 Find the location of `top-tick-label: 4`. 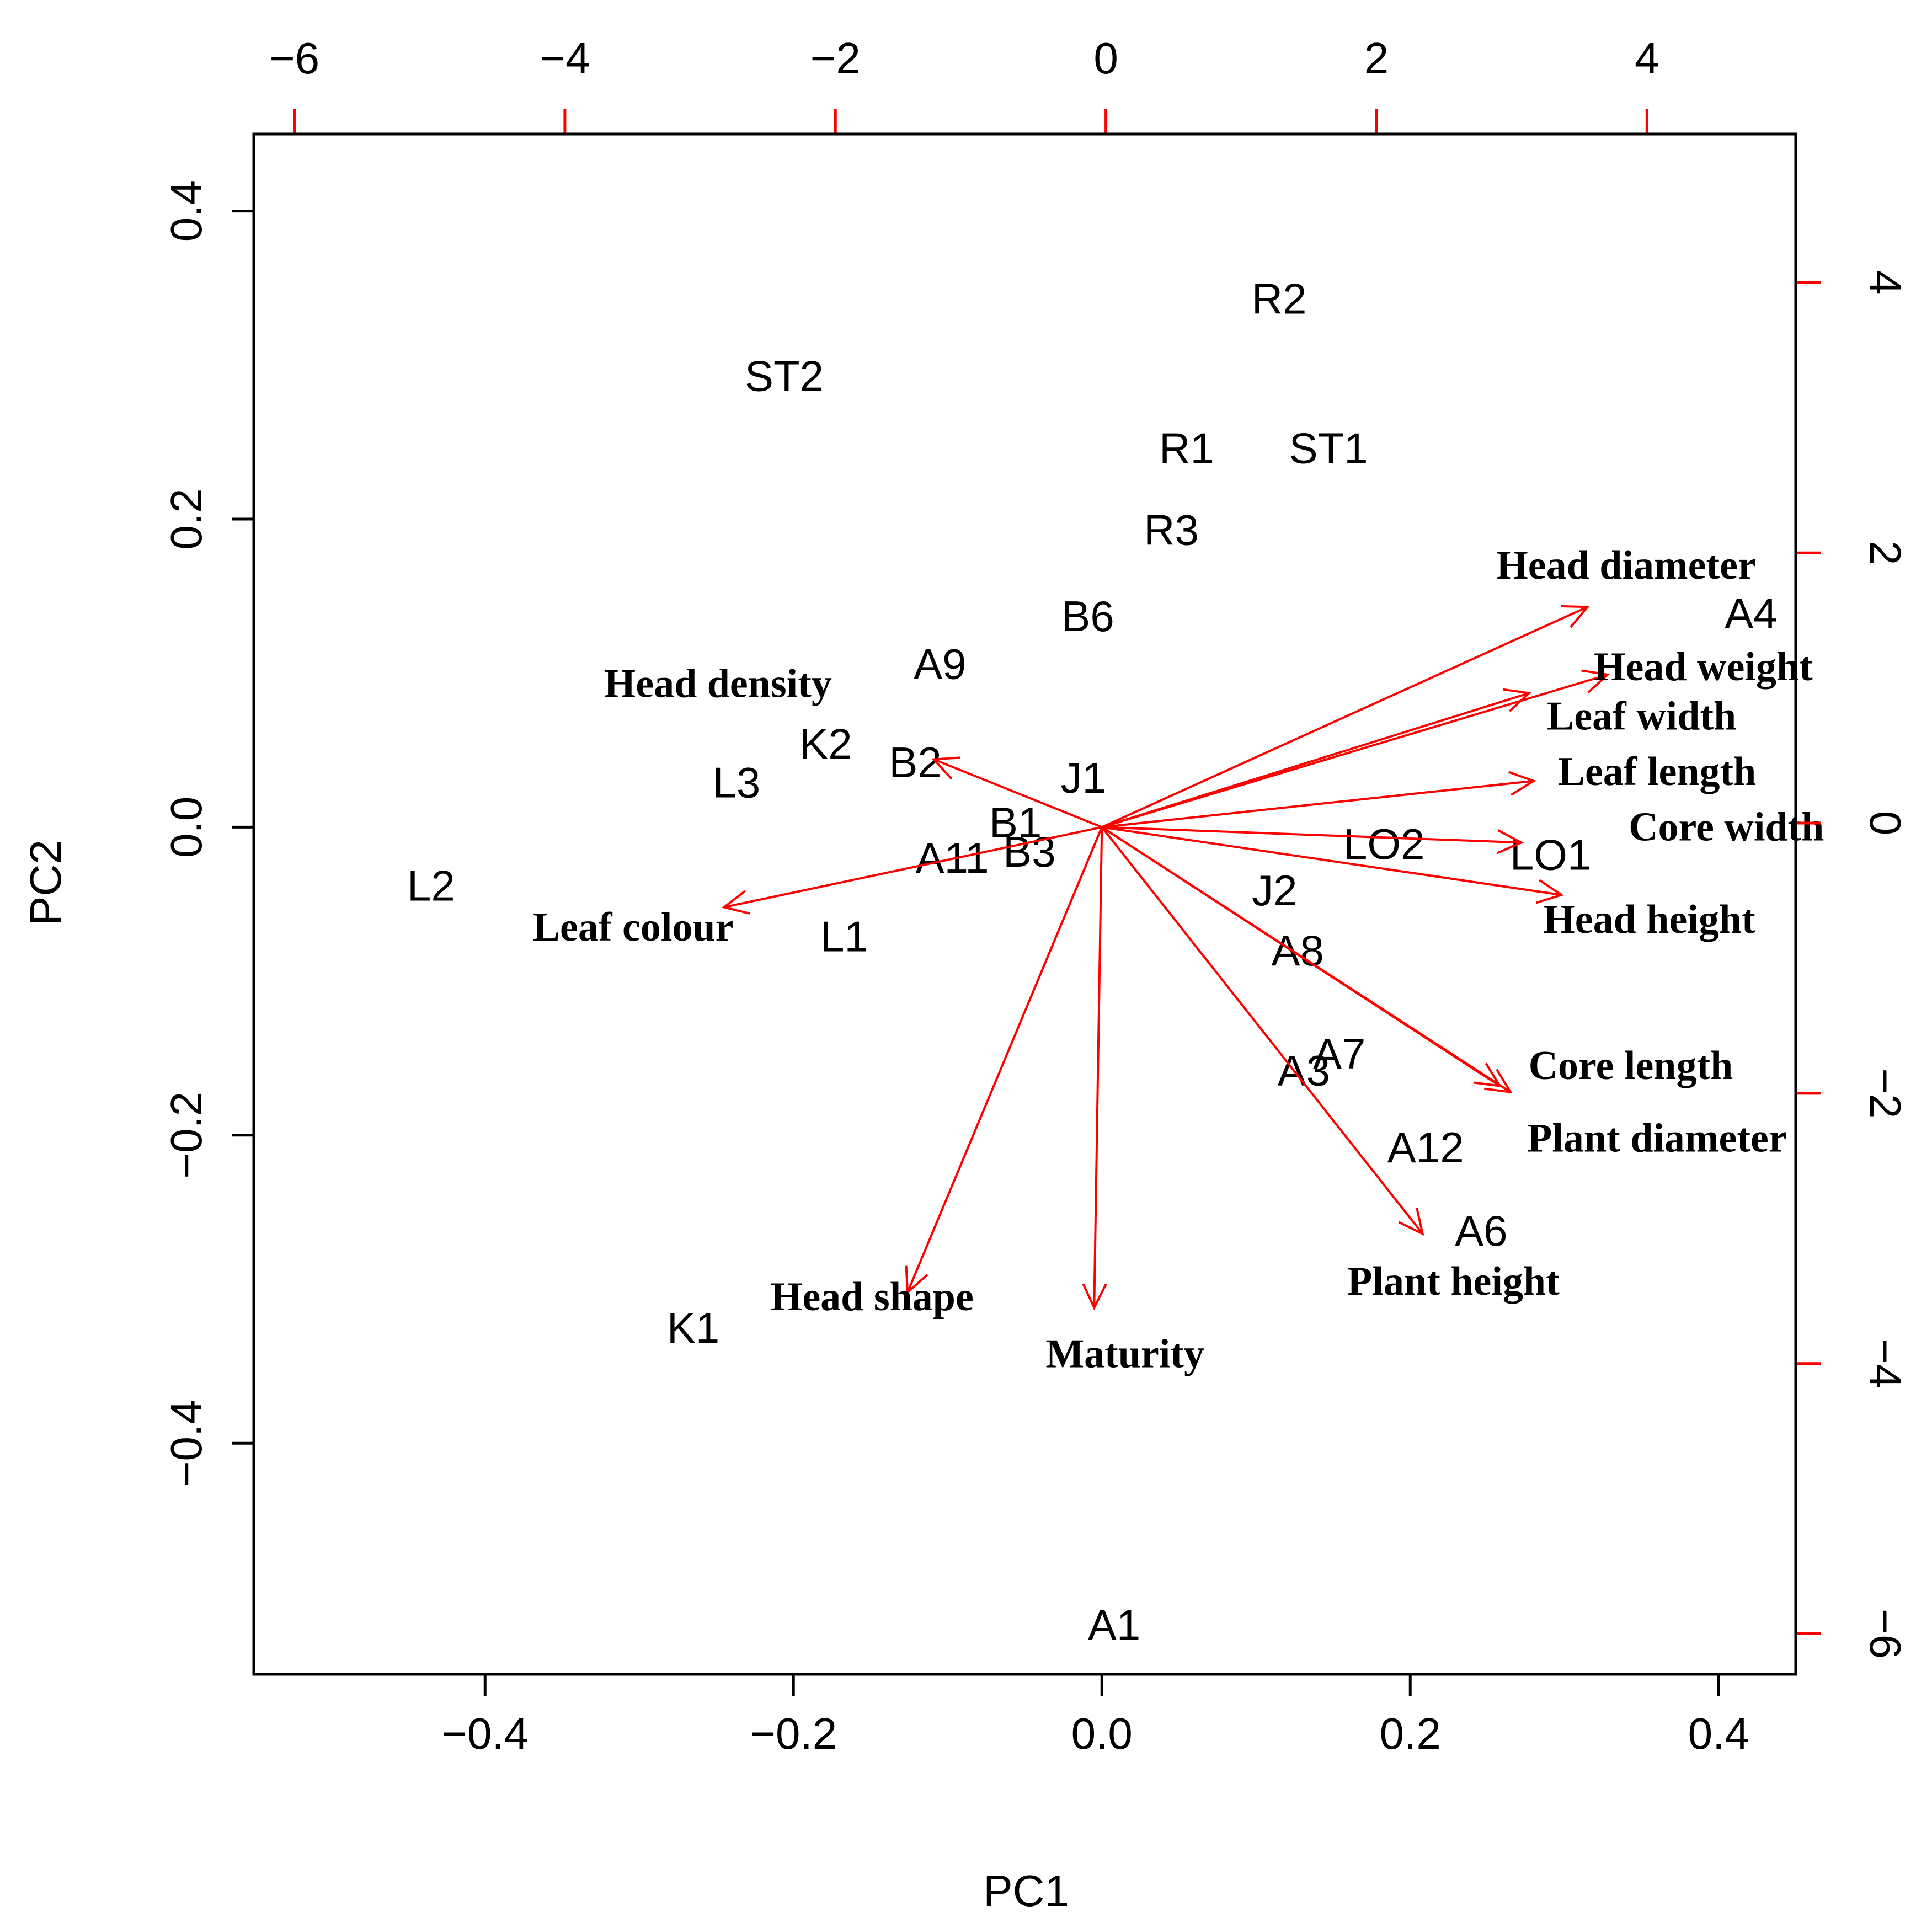

top-tick-label: 4 is located at coordinates (1647, 58).